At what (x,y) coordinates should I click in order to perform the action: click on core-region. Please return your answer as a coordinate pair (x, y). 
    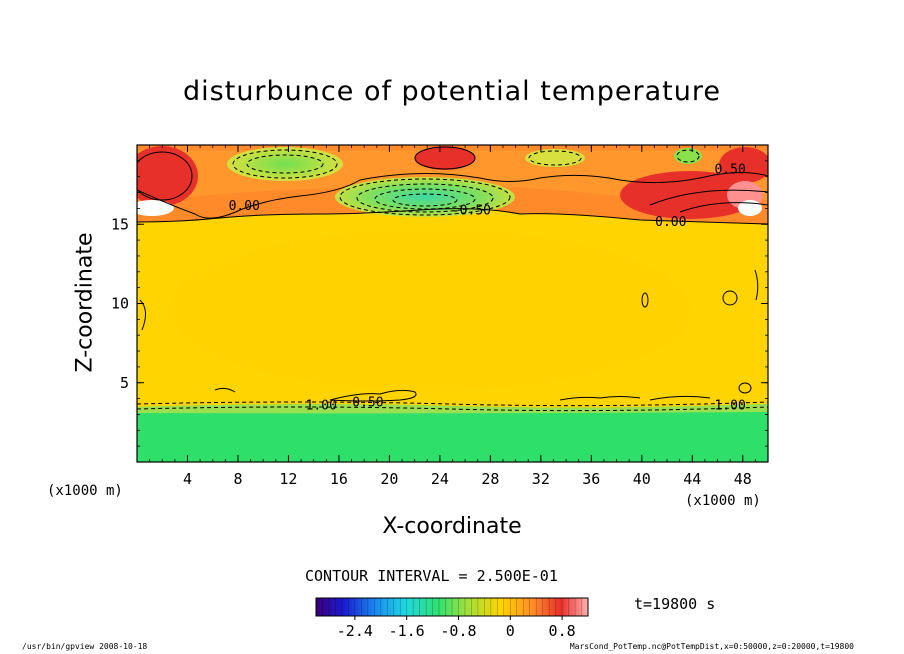
    Looking at the image, I should click on (430, 310).